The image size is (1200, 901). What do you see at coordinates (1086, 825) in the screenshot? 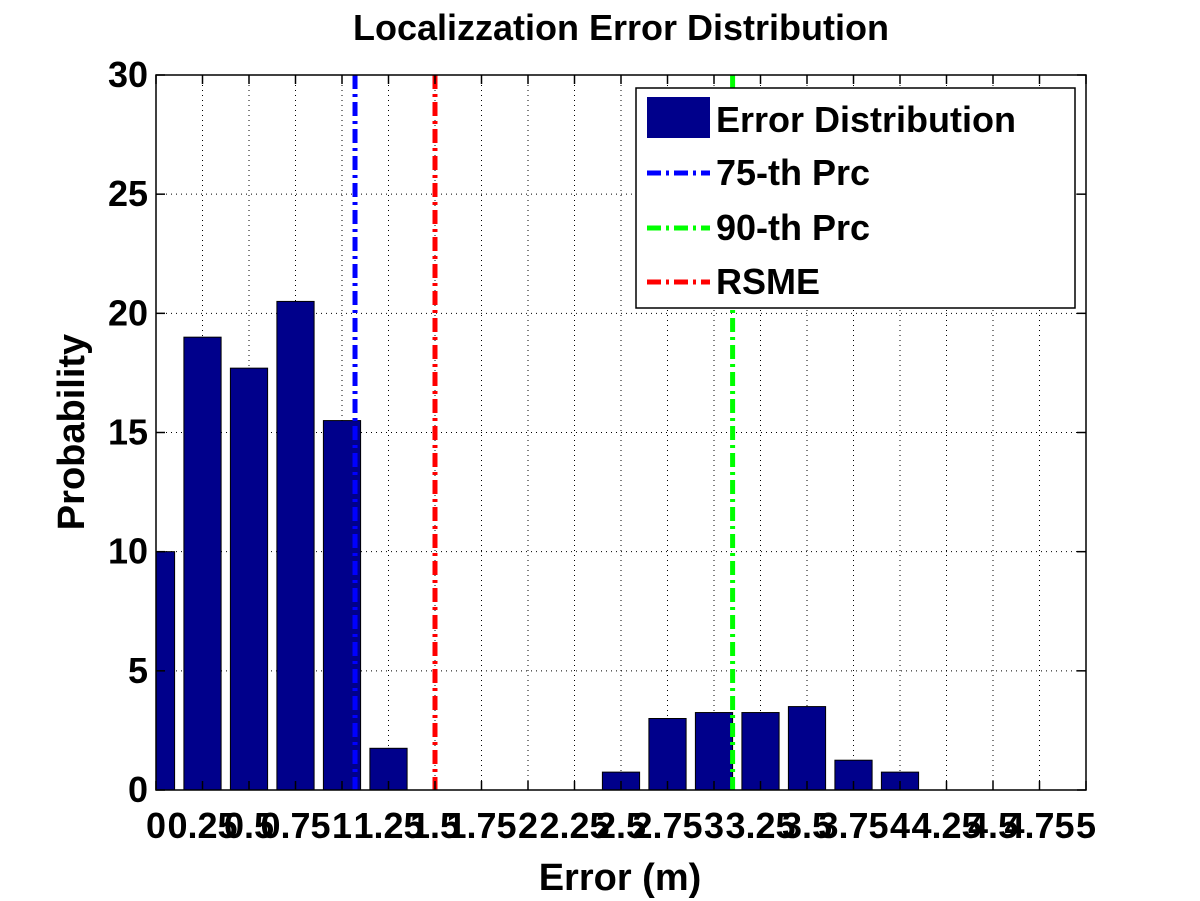
I see `x-tick-label: 5` at bounding box center [1086, 825].